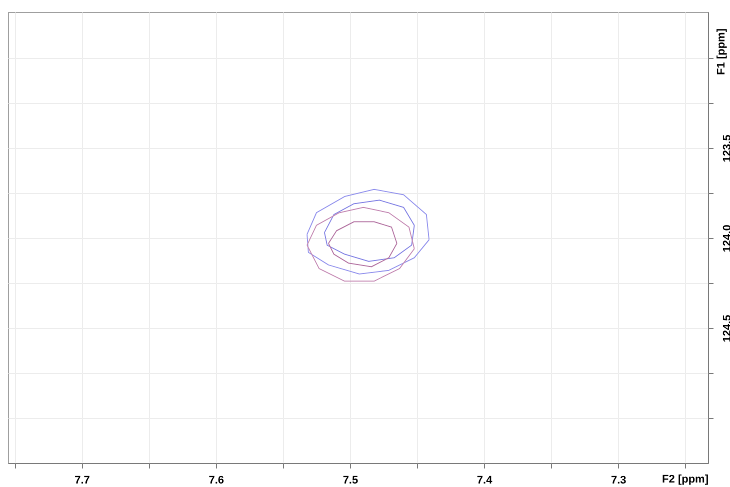  Describe the element at coordinates (350, 480) in the screenshot. I see `x-tick-label: 7.5` at that location.